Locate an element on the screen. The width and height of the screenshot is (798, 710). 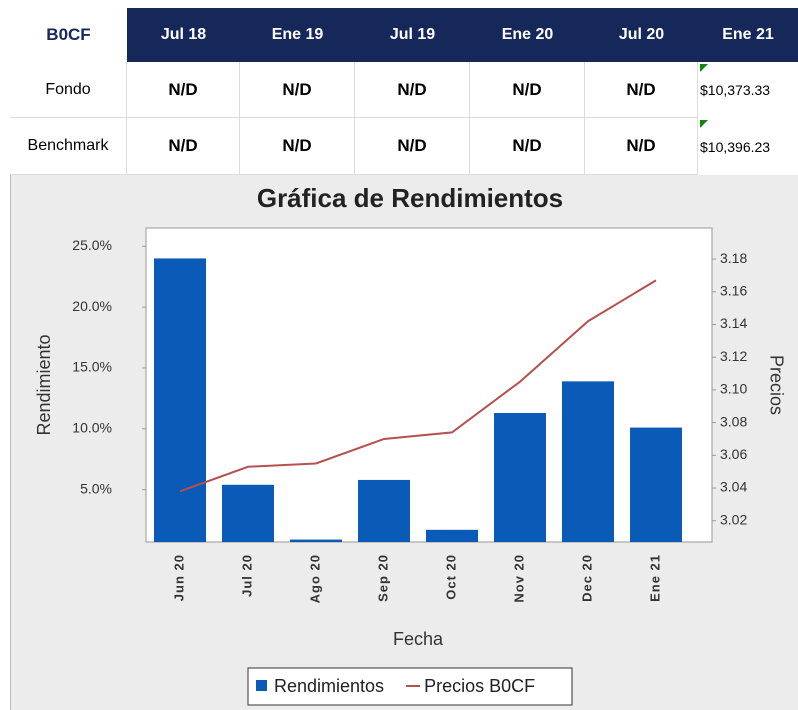
x-tick-label: Nov 20 is located at coordinates (518, 578).